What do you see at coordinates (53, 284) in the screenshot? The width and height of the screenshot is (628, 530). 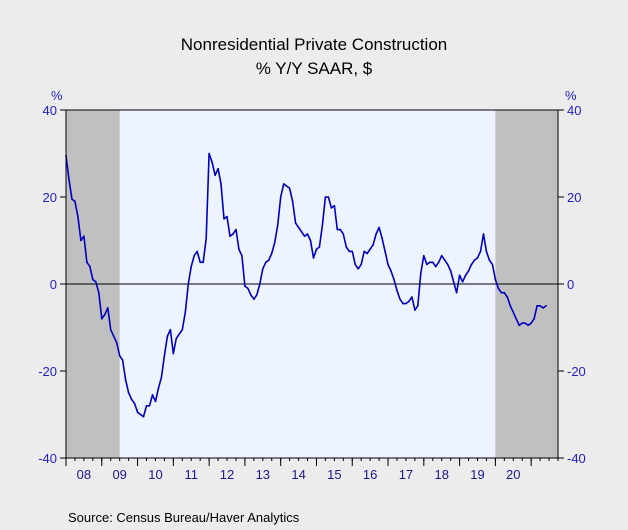 I see `y-tick-label-left: 0` at bounding box center [53, 284].